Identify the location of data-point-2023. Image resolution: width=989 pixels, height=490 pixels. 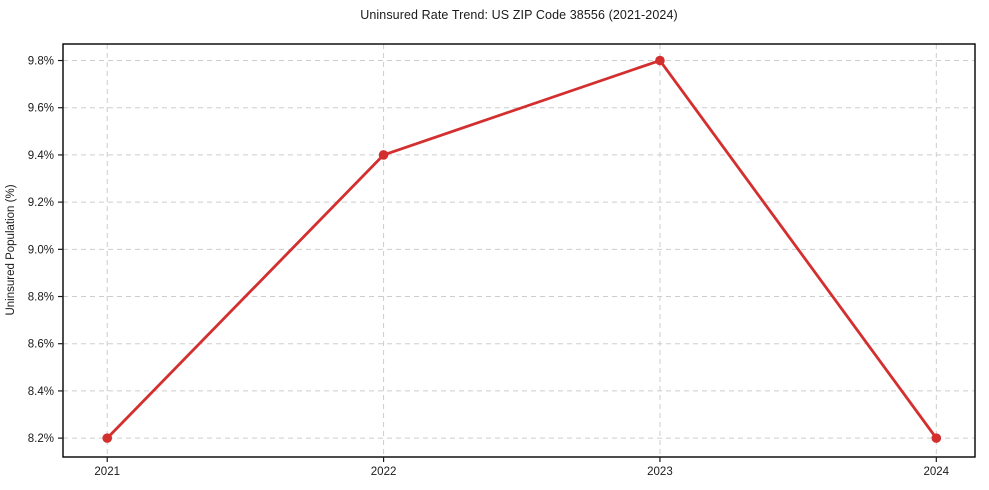
(660, 60).